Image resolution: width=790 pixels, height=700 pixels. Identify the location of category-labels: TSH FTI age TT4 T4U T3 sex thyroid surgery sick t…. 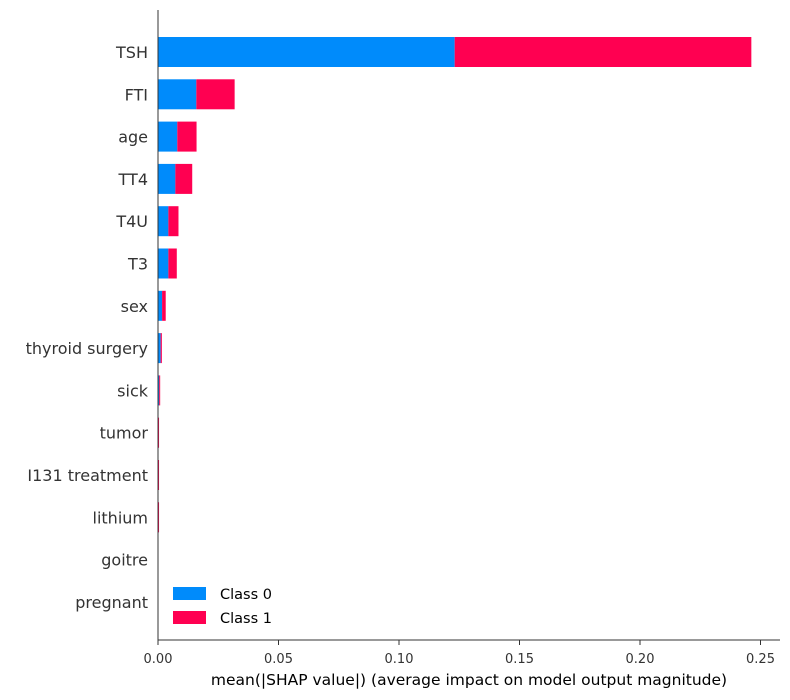
(87, 327).